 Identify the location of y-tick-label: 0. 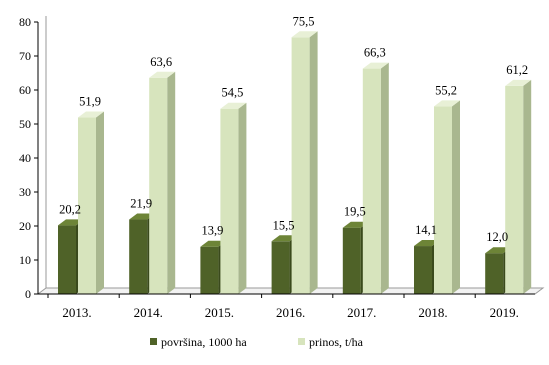
(28, 294).